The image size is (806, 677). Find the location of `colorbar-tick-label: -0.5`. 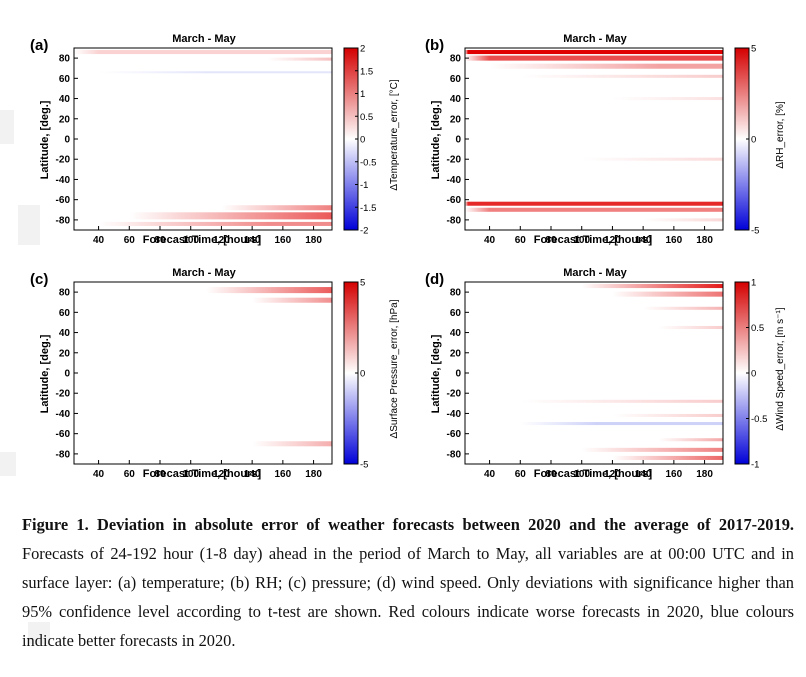

colorbar-tick-label: -0.5 is located at coordinates (759, 419).